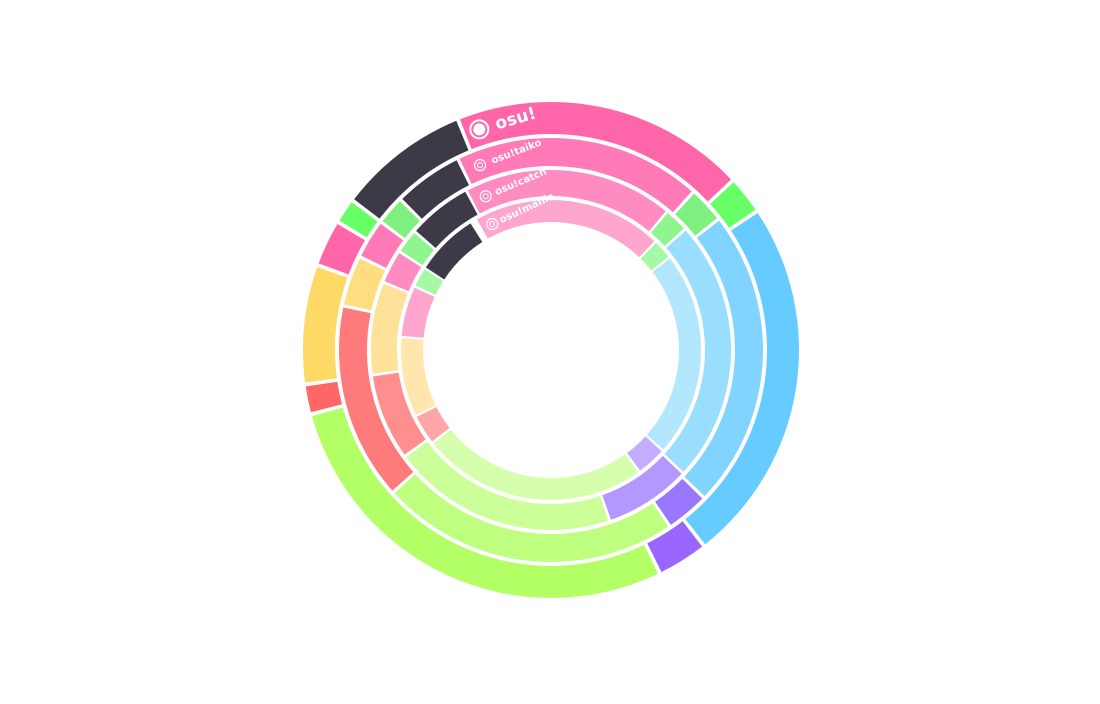 The image size is (1100, 704). Describe the element at coordinates (485, 196) in the screenshot. I see `catch-icon` at that location.